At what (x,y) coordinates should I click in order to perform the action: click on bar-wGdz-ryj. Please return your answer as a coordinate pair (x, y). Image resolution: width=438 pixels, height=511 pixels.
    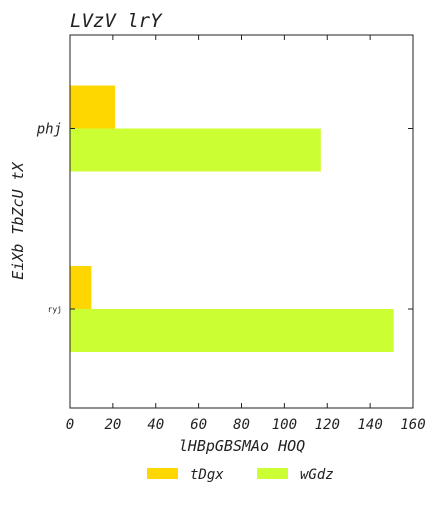
    Looking at the image, I should click on (232, 330).